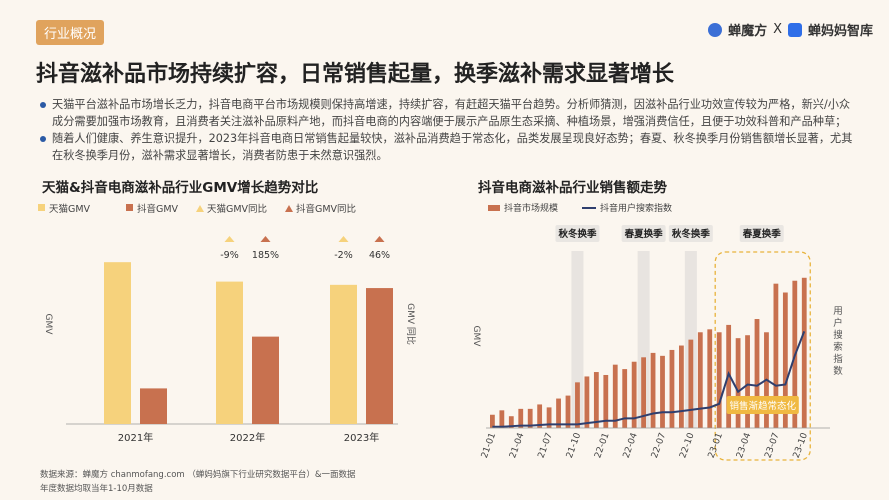 The image size is (889, 500). What do you see at coordinates (180, 188) in the screenshot?
I see `left-chart-title: 天猫&抖音电商滋补品行业GMV增长趋势对比` at bounding box center [180, 188].